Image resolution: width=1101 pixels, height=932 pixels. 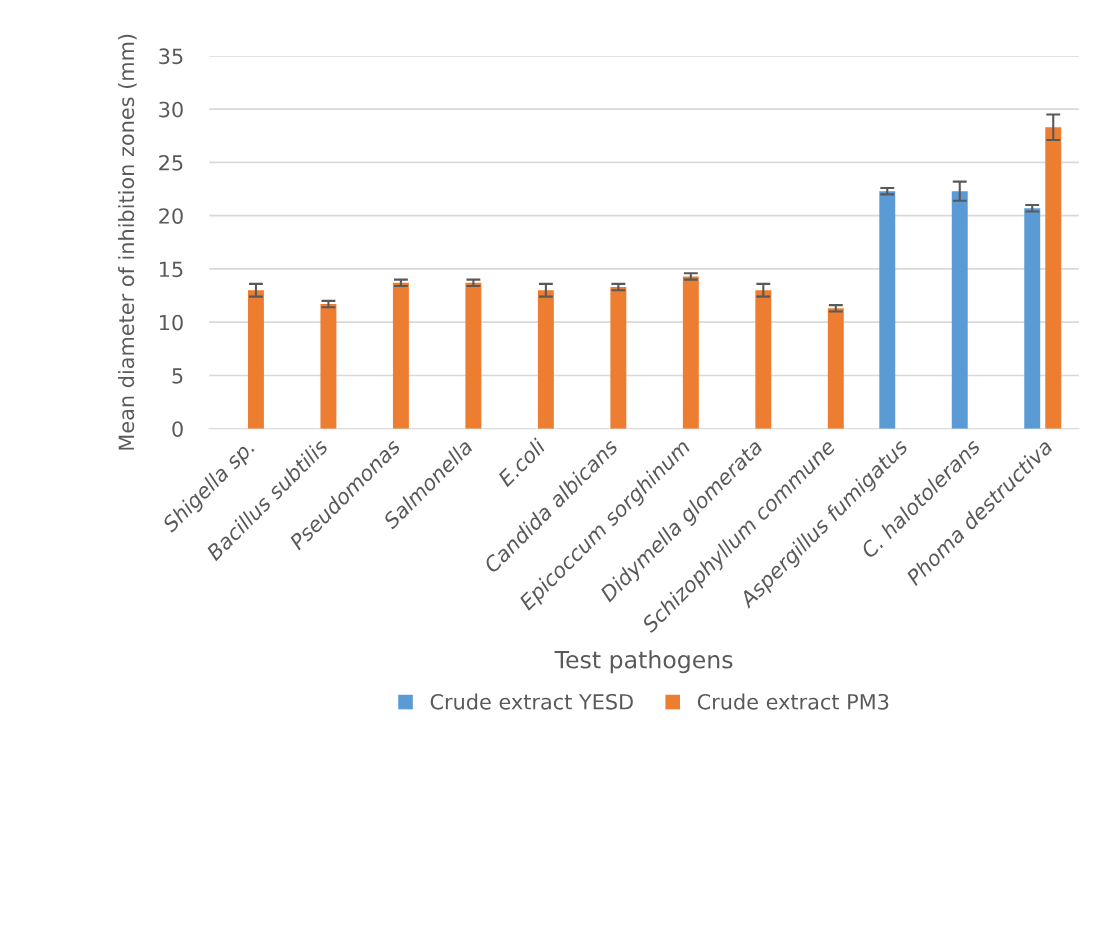 I want to click on y-tick-label: 15, so click(x=171, y=269).